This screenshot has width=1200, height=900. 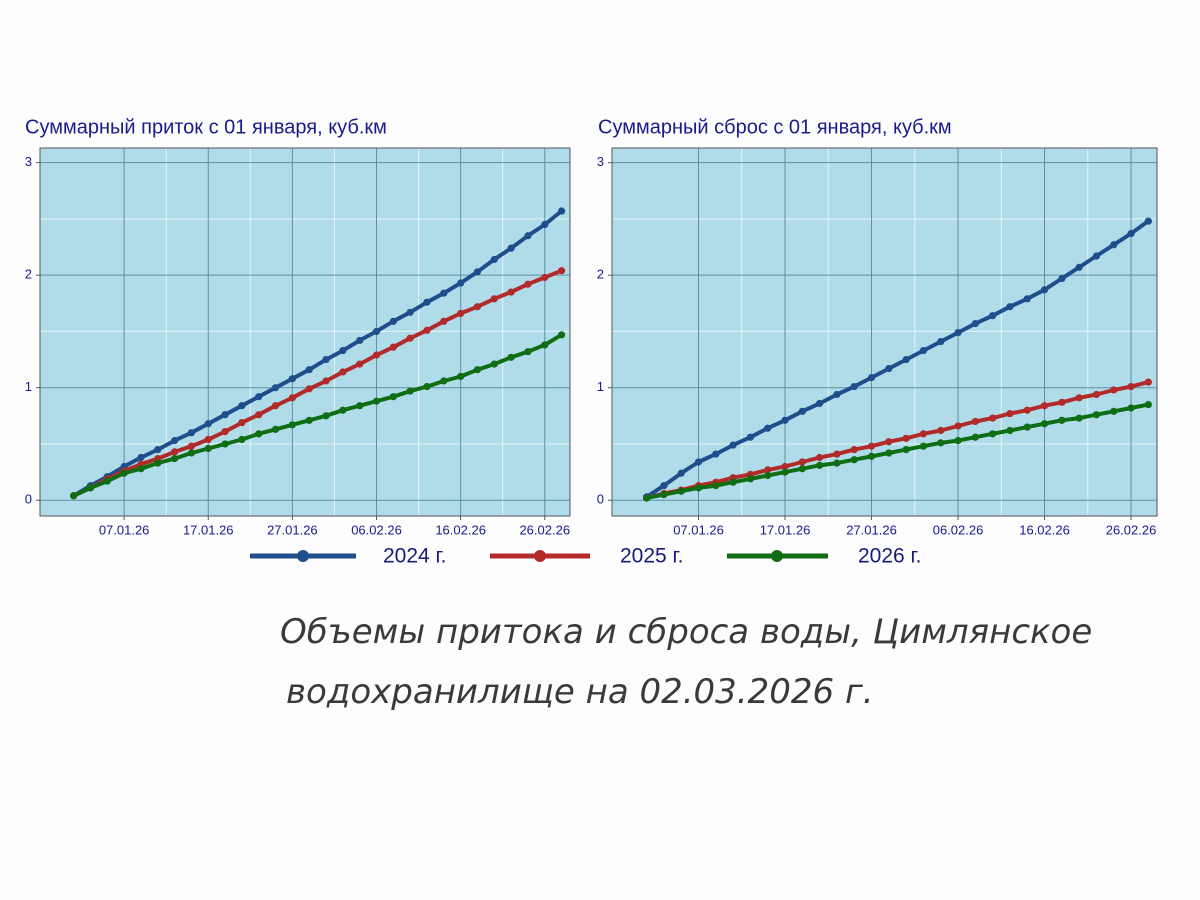 I want to click on legend-label: 2025 г., so click(x=651, y=556).